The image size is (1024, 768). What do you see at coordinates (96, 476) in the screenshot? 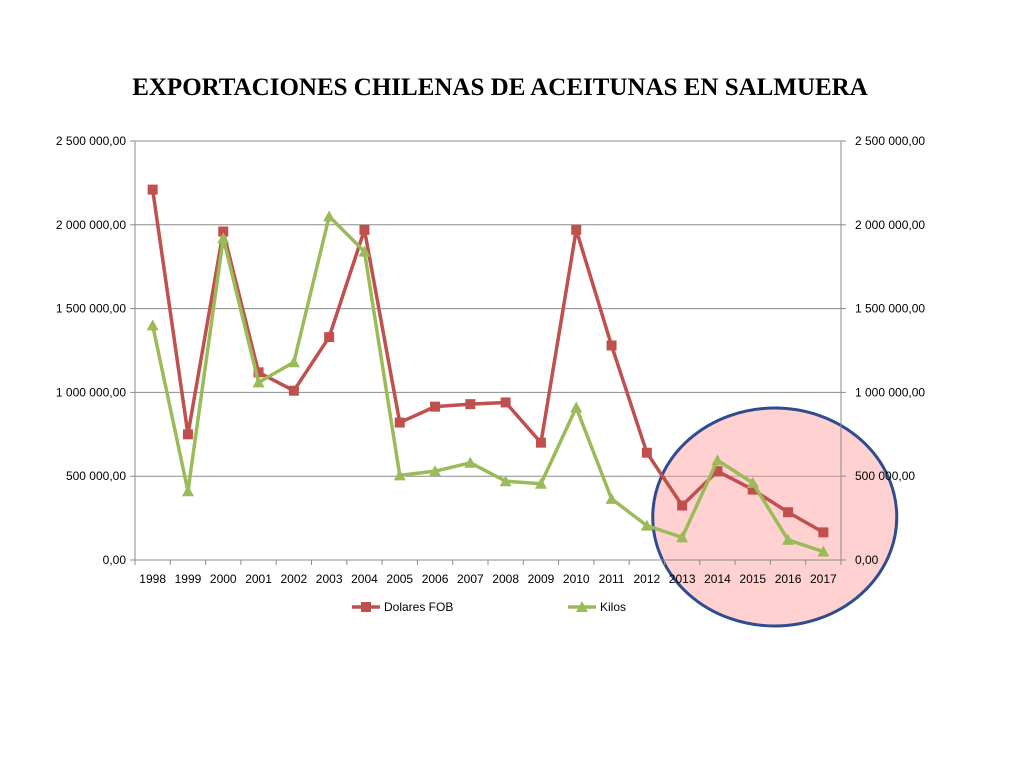
I see `y-tick-label: 500 000,00` at bounding box center [96, 476].